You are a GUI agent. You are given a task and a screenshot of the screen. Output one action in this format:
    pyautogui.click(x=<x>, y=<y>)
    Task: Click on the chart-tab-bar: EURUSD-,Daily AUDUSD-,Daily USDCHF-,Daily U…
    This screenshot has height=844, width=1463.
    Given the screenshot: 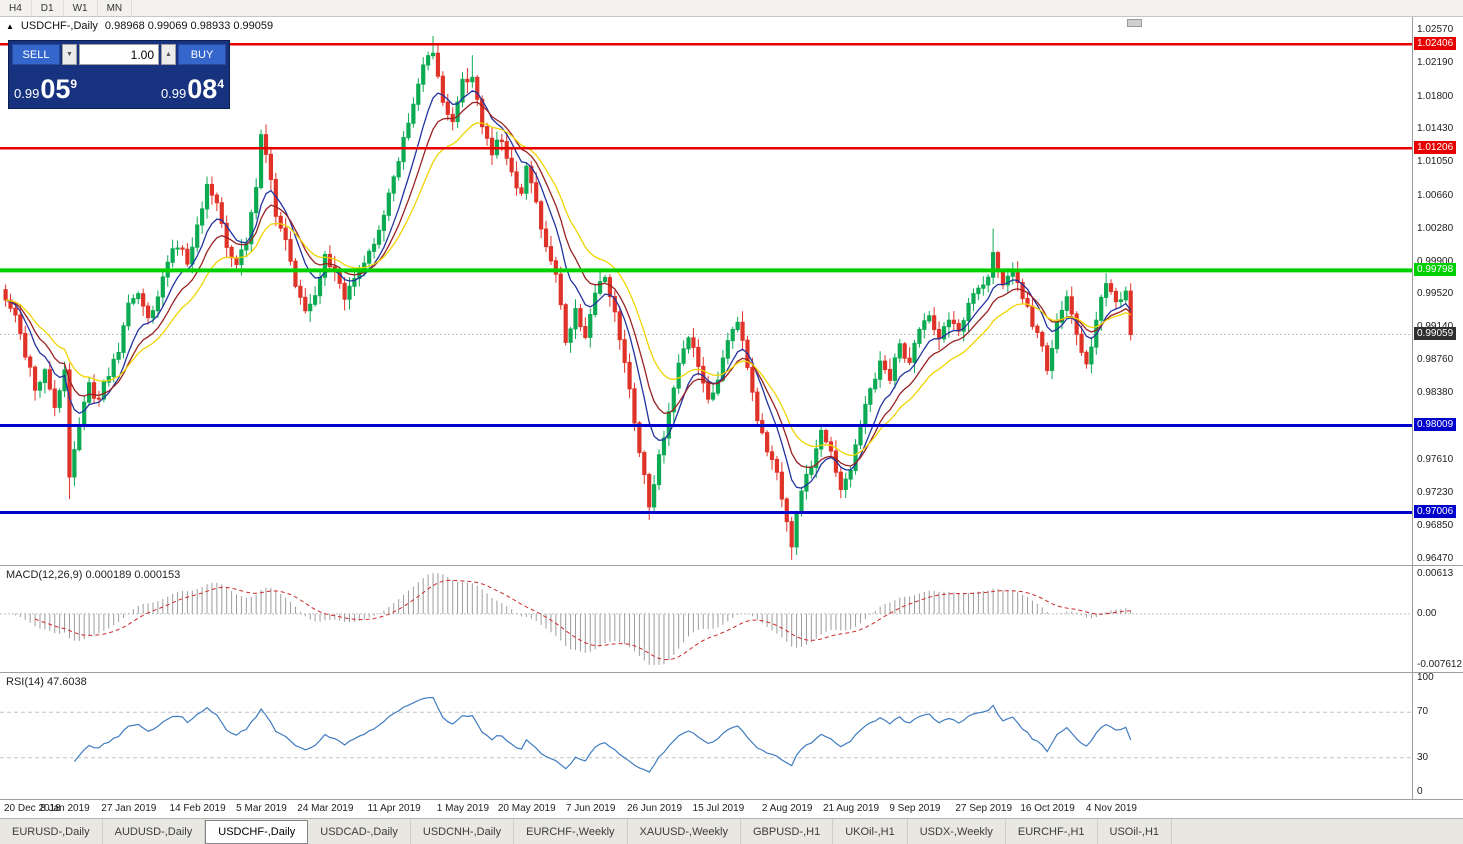 What is the action you would take?
    pyautogui.click(x=731, y=831)
    